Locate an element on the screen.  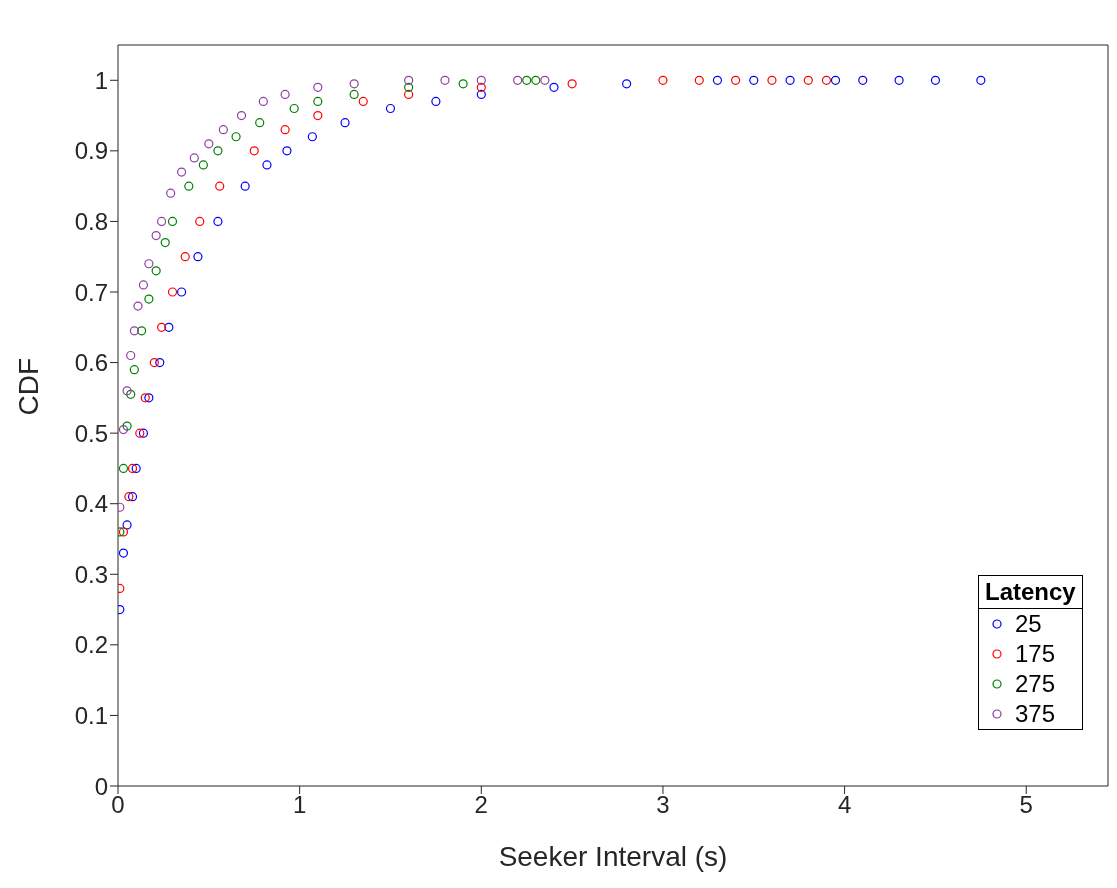
y-tick-label: 0.9 is located at coordinates (91, 151).